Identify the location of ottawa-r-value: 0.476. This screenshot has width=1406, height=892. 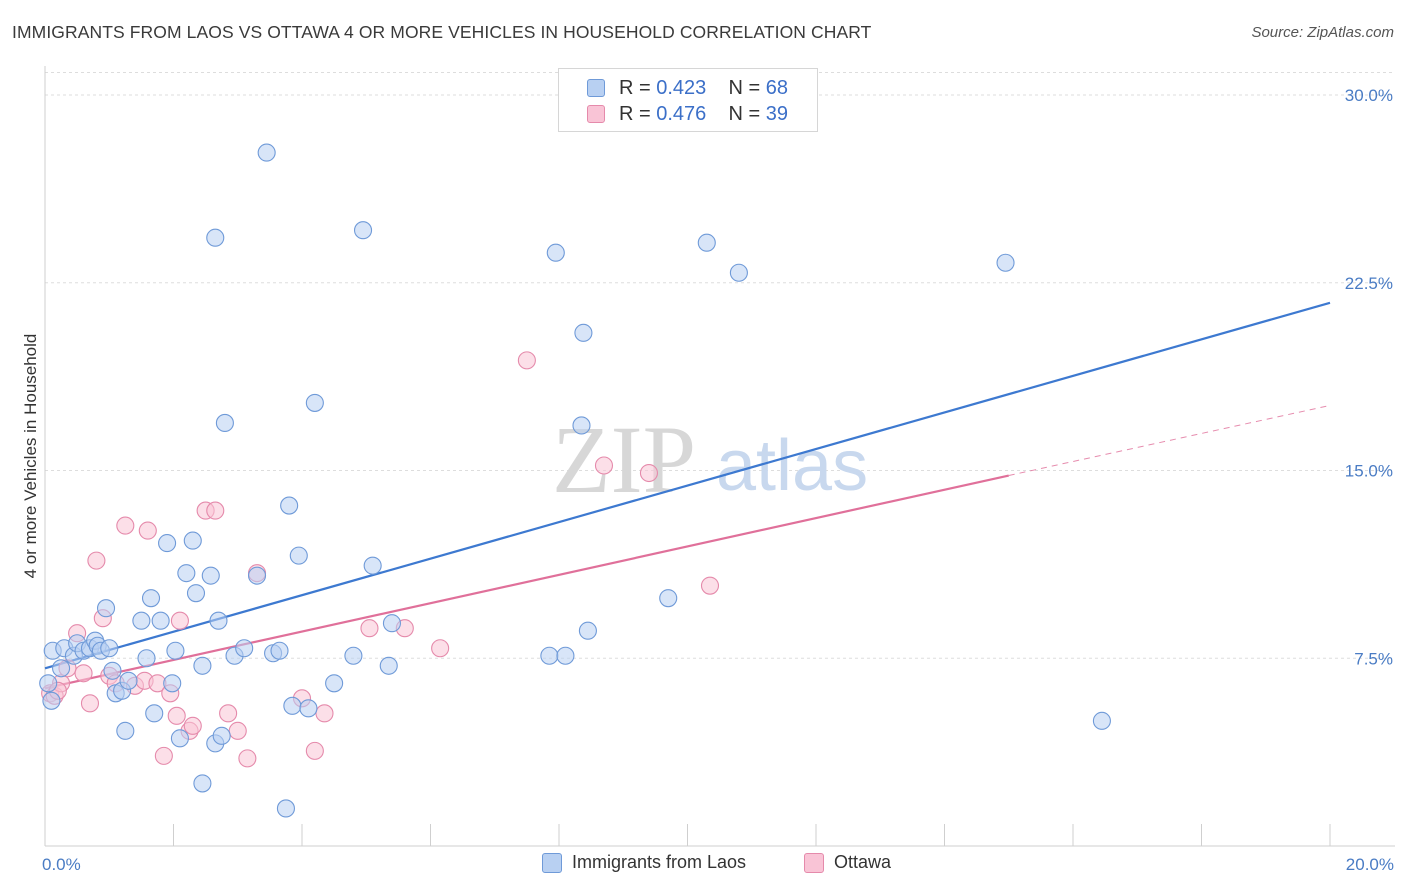
(681, 114).